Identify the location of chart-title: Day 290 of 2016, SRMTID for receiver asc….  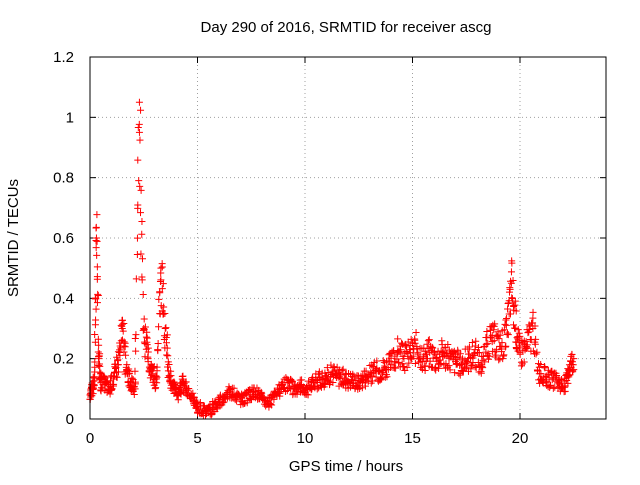
(346, 27).